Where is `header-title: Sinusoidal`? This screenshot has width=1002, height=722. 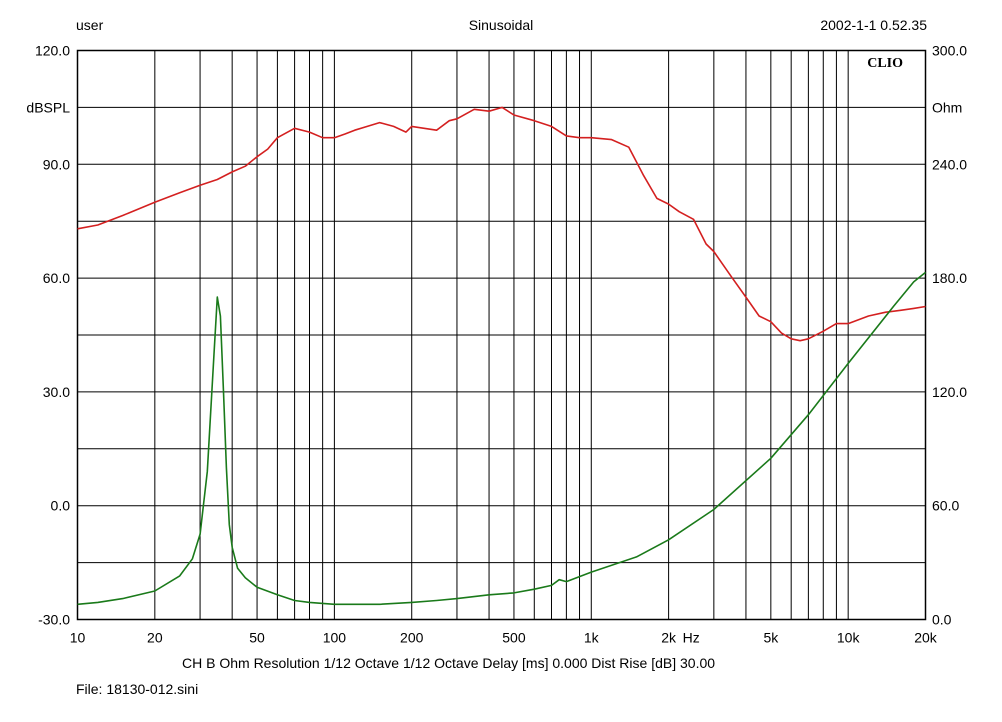
header-title: Sinusoidal is located at coordinates (501, 25).